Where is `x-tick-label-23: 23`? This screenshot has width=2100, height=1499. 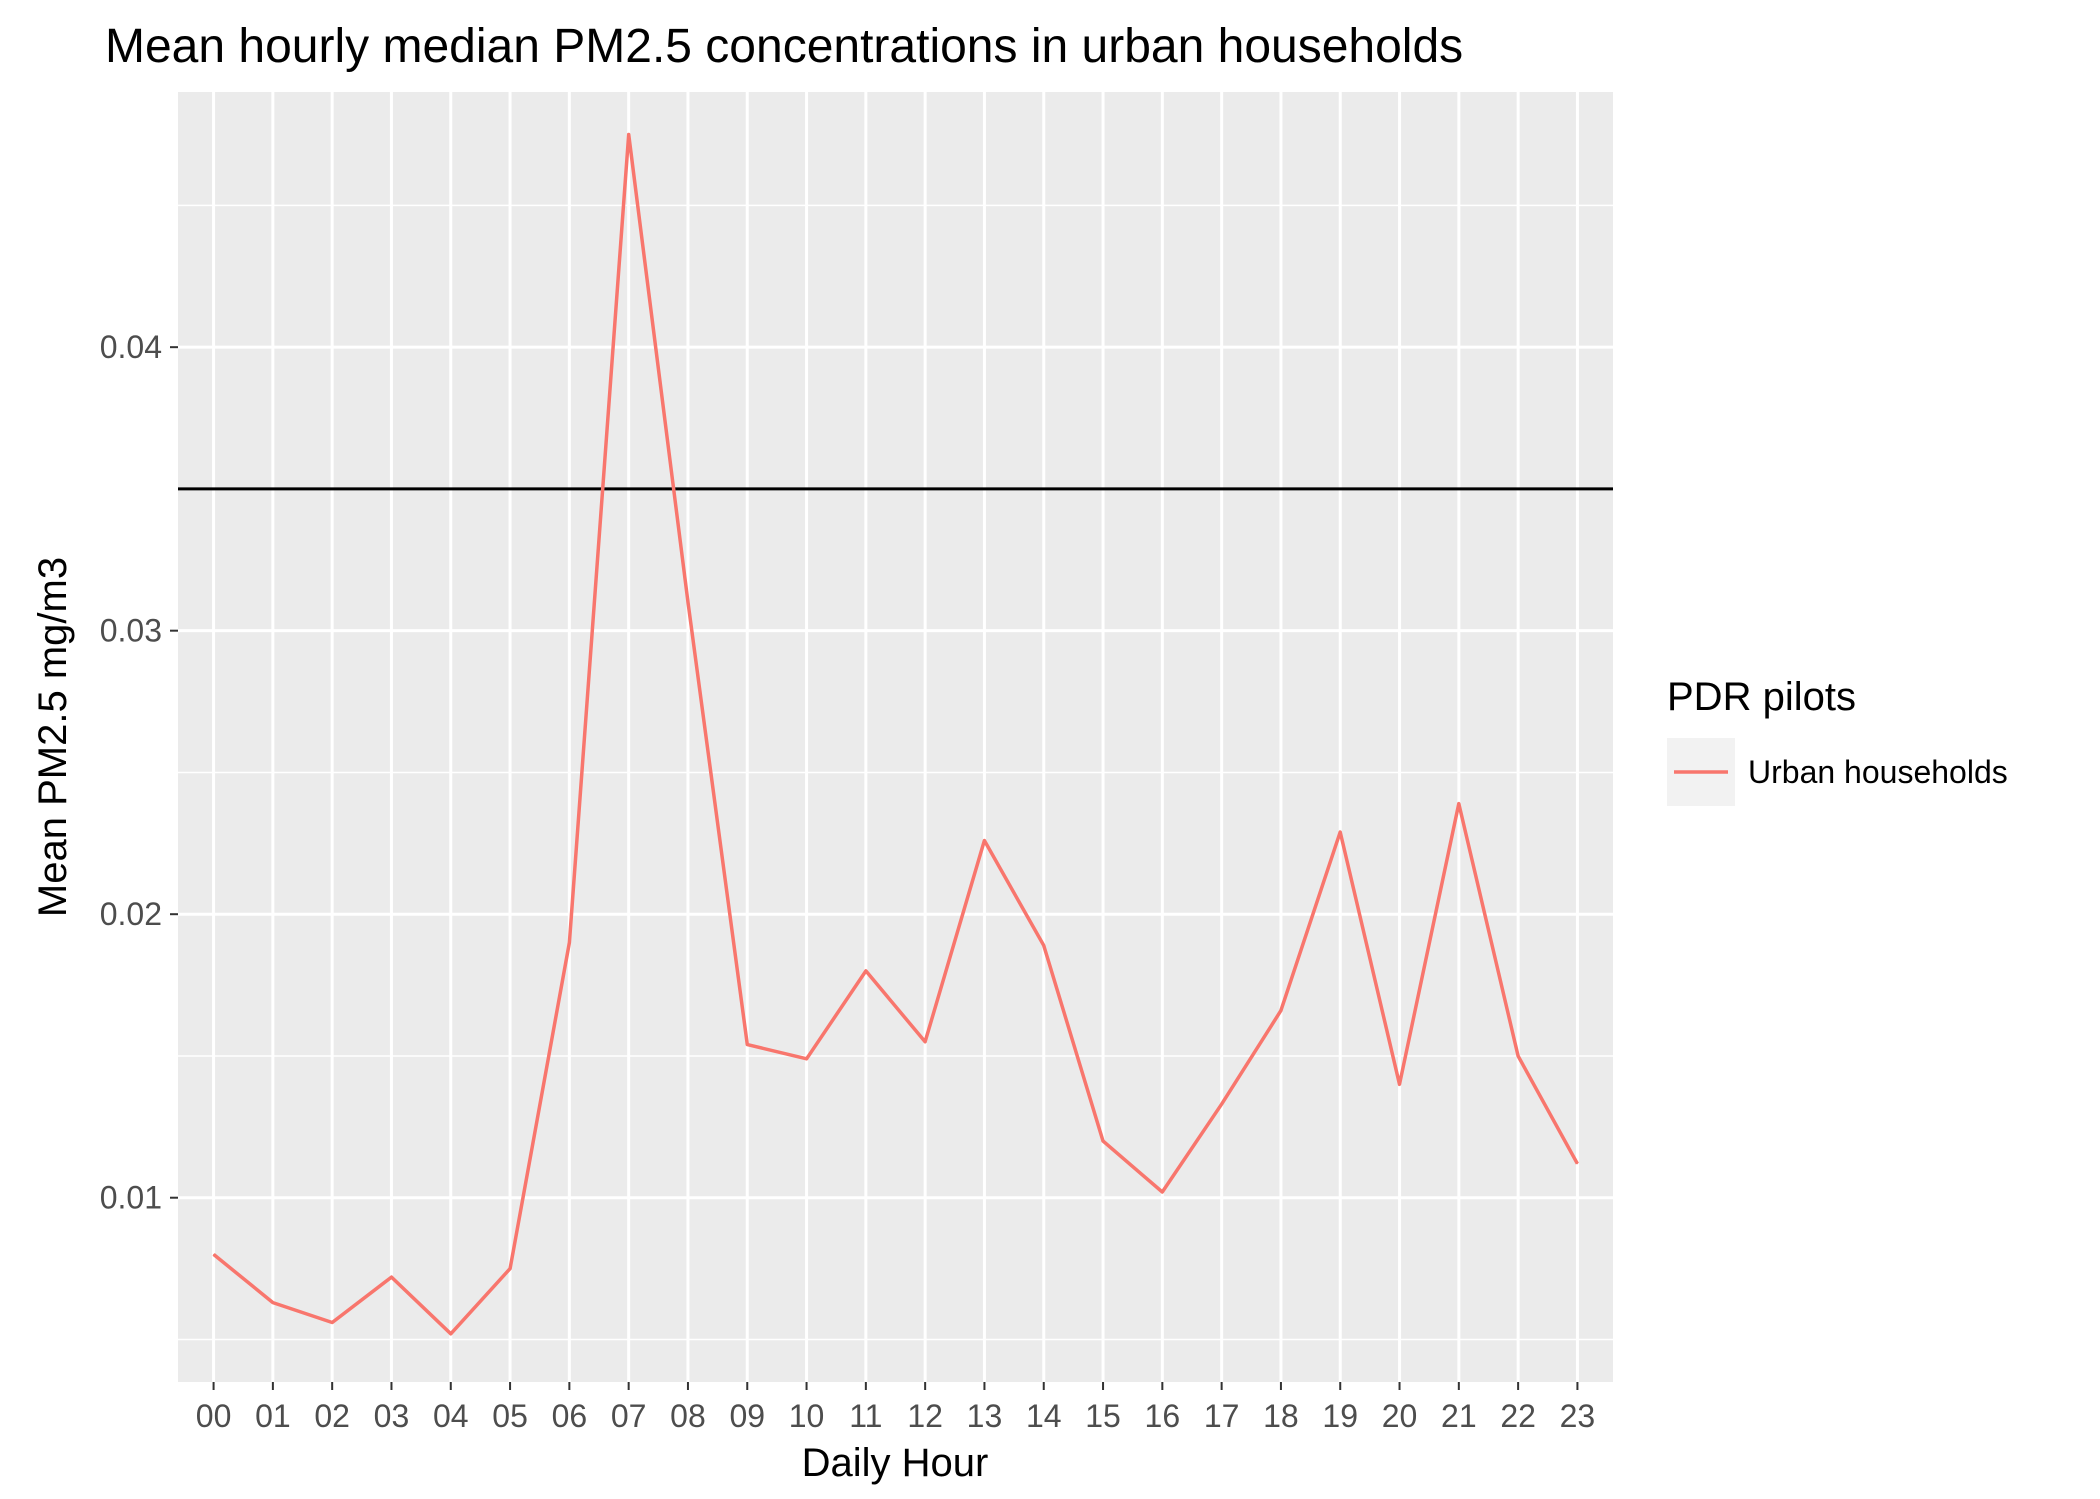
x-tick-label-23: 23 is located at coordinates (1578, 1416).